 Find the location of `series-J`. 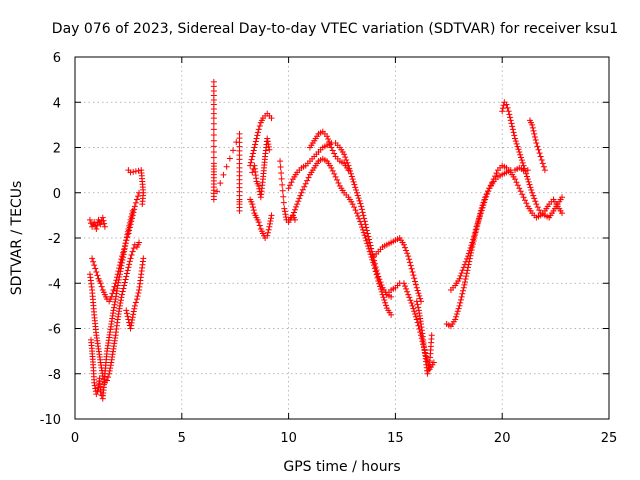

series-J is located at coordinates (261, 168).